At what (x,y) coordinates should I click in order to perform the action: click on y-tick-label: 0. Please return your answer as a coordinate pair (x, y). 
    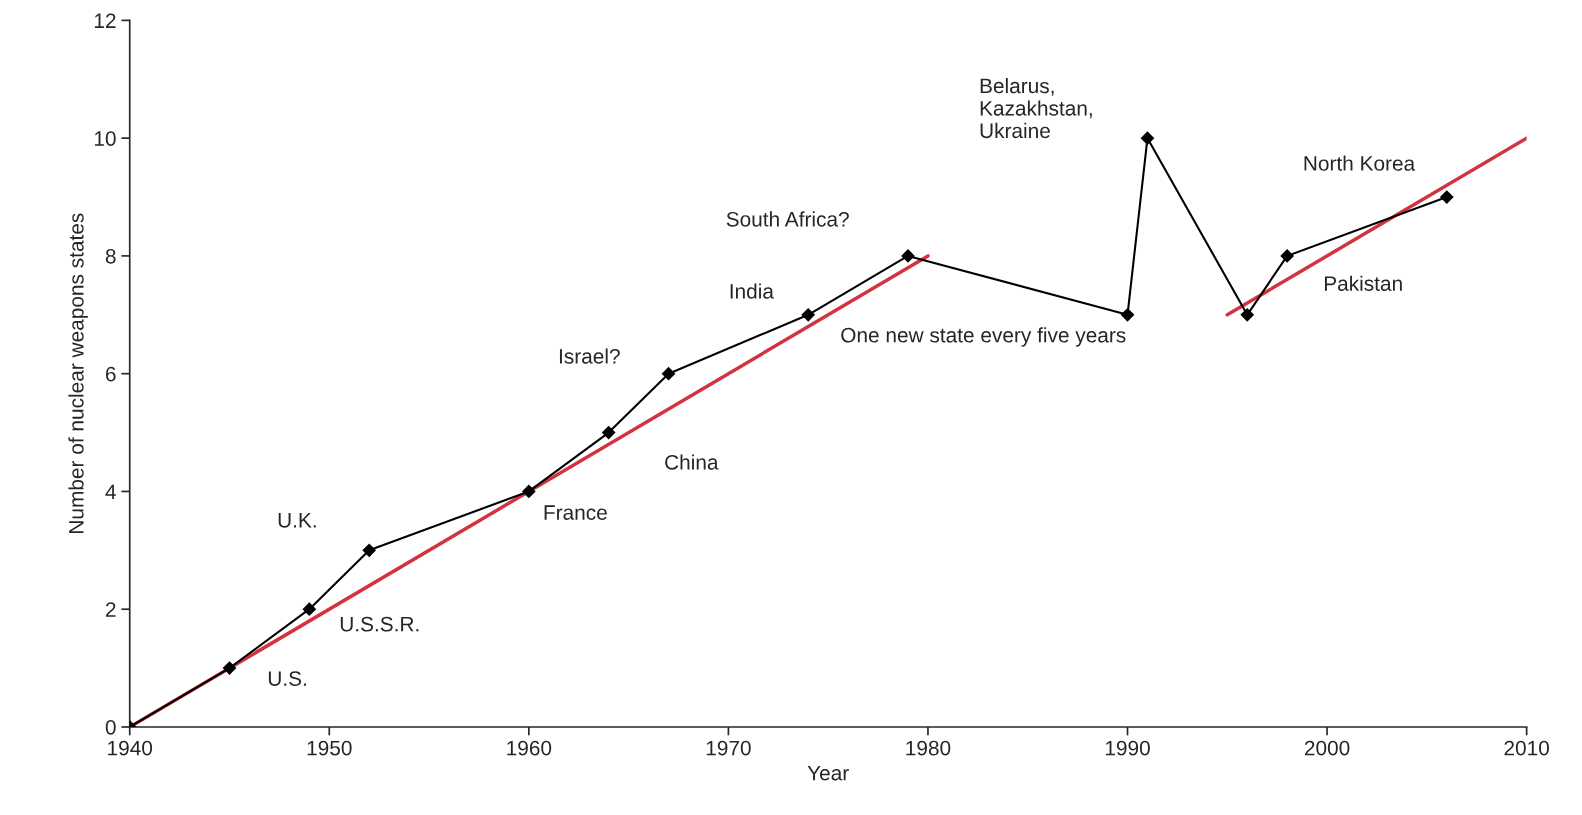
    Looking at the image, I should click on (110, 727).